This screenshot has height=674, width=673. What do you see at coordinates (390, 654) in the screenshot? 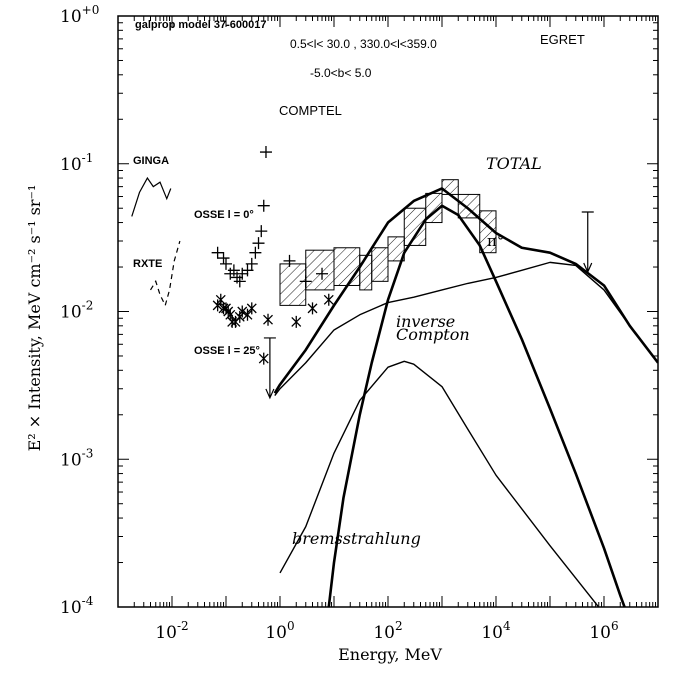
I see `x-axis-label: Energy, MeV` at bounding box center [390, 654].